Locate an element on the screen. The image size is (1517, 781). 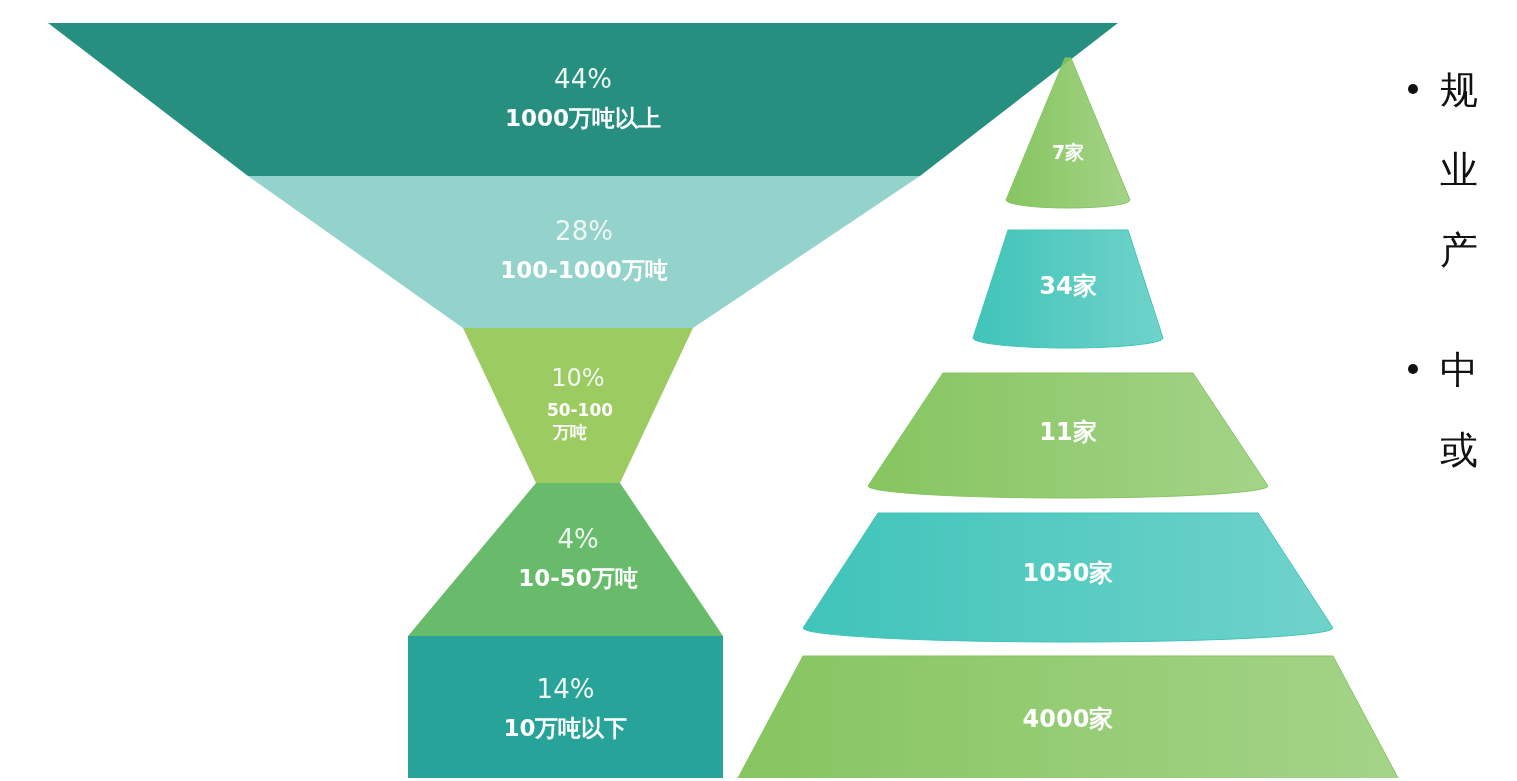
category-label: 10-50万吨 is located at coordinates (578, 577).